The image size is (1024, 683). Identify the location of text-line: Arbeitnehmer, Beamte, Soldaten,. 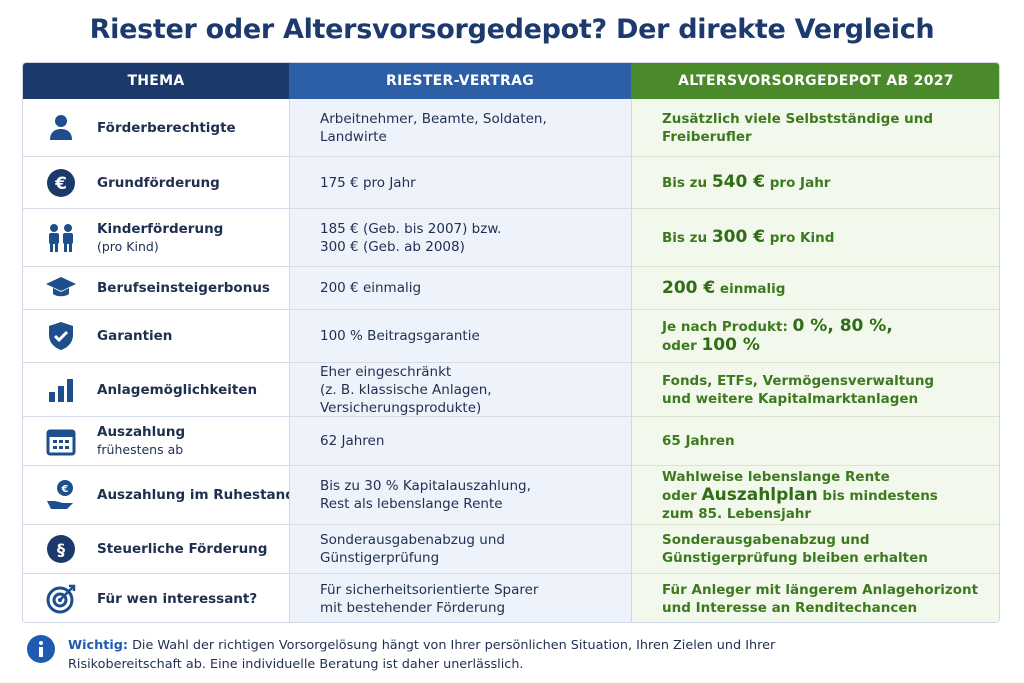
(475, 119).